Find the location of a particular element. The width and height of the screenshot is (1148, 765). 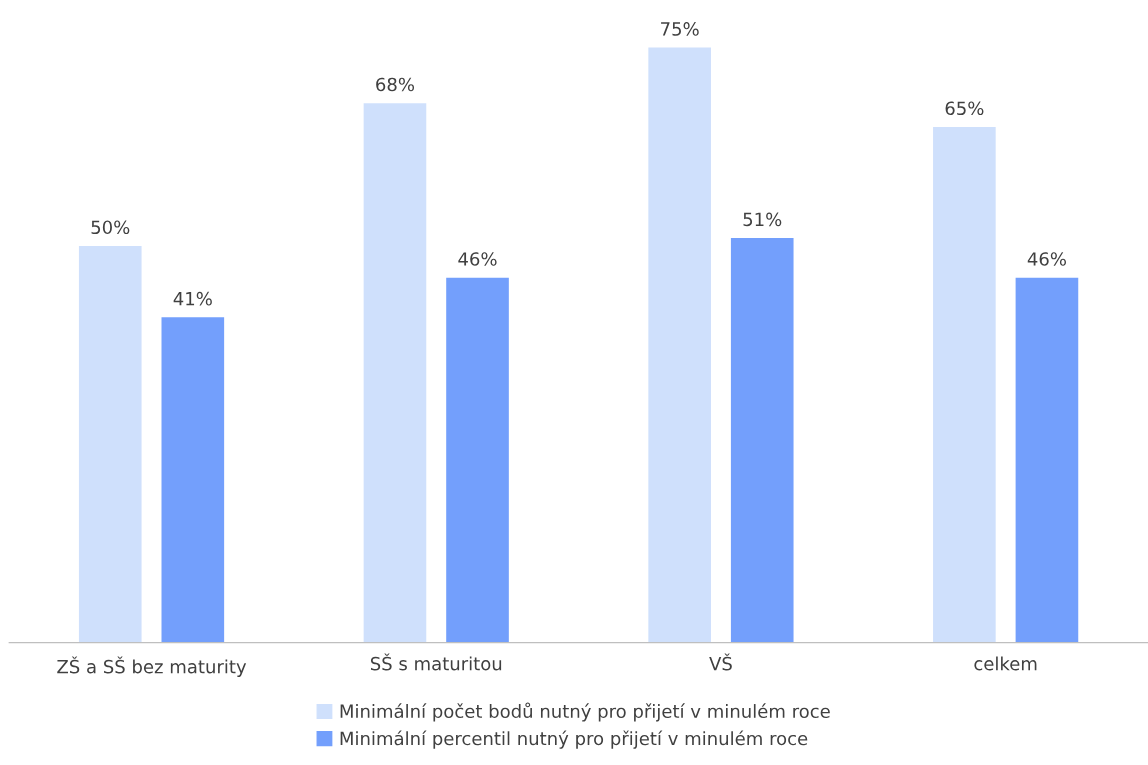

x-tick-label: SŠ s maturitou is located at coordinates (436, 662).